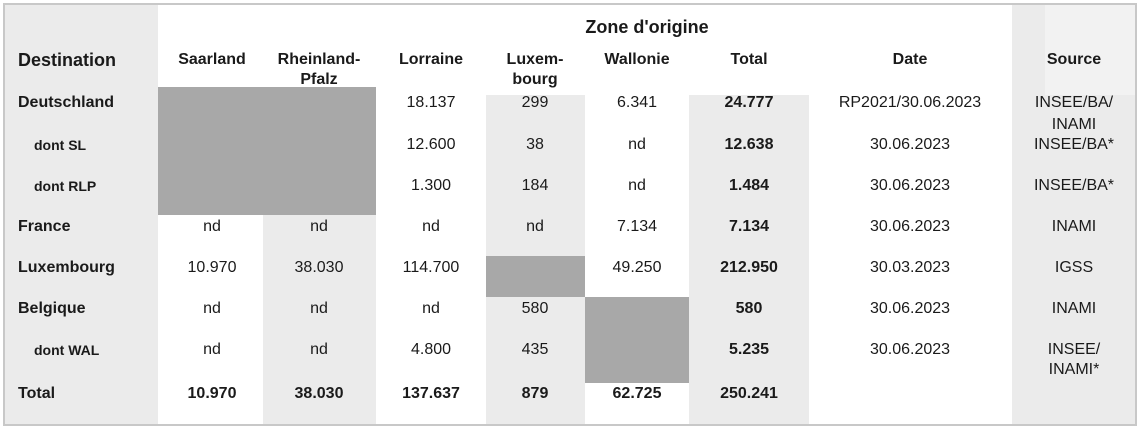 Image resolution: width=1140 pixels, height=429 pixels. Describe the element at coordinates (52, 308) in the screenshot. I see `row-label-belgique: Belgique` at that location.